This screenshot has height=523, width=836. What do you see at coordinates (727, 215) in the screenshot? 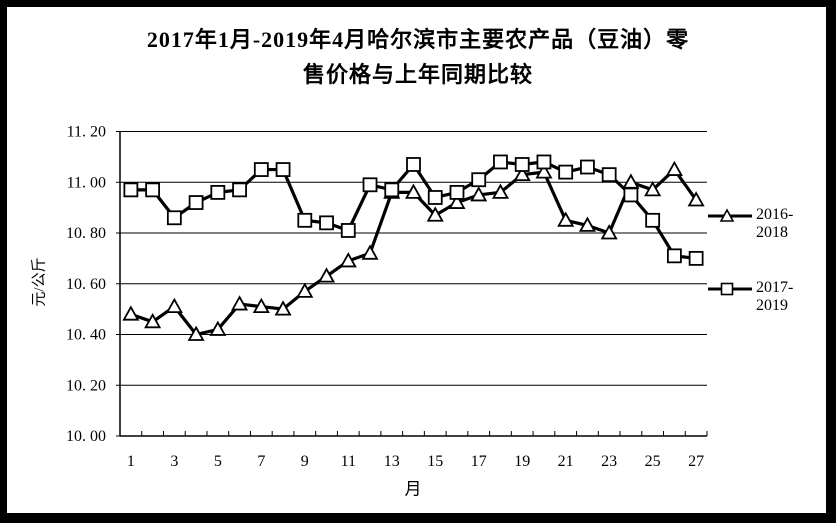
I see `legend-triangle-marker` at bounding box center [727, 215].